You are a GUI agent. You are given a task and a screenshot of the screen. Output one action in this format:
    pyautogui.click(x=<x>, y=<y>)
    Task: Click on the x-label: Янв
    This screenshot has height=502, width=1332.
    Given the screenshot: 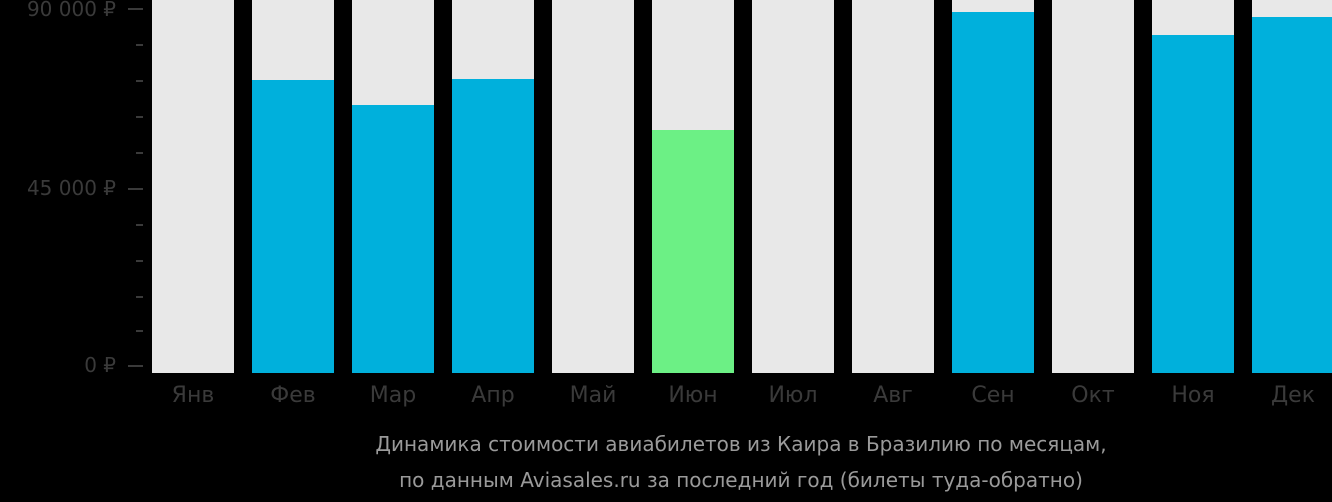 What is the action you would take?
    pyautogui.click(x=193, y=395)
    